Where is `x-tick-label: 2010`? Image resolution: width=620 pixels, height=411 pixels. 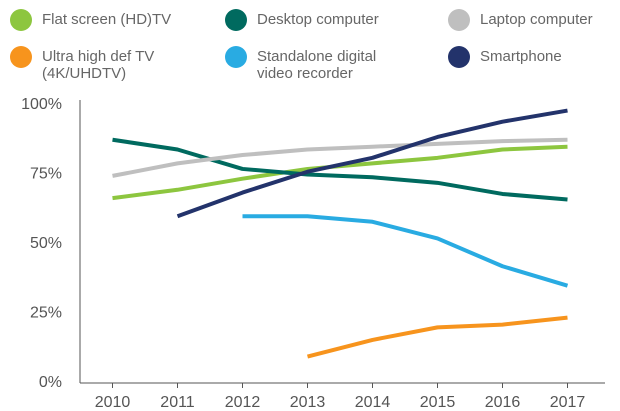 x-tick-label: 2010 is located at coordinates (113, 402).